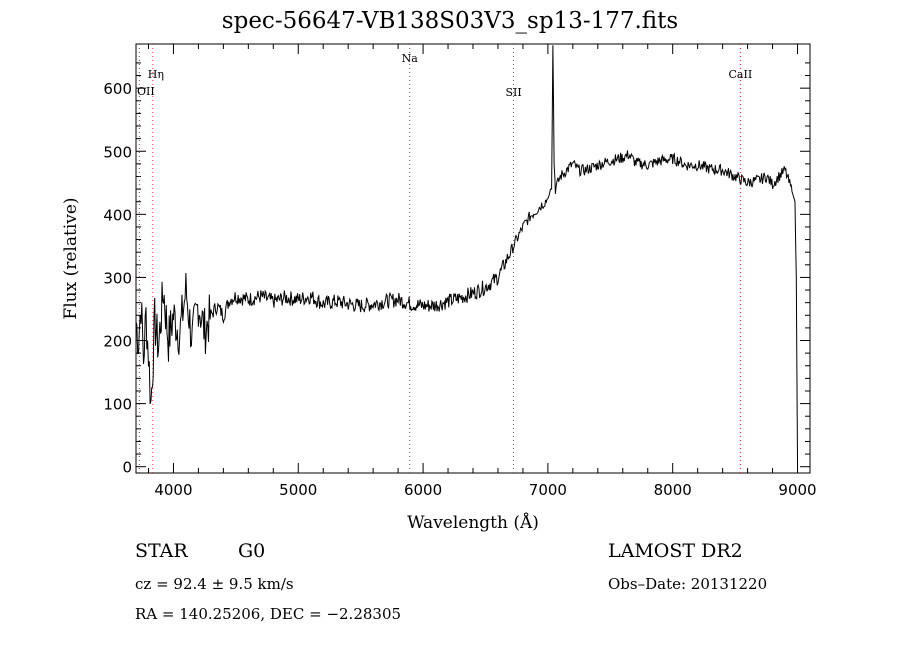 Image resolution: width=900 pixels, height=650 pixels. I want to click on line-marker-label: SII, so click(513, 92).